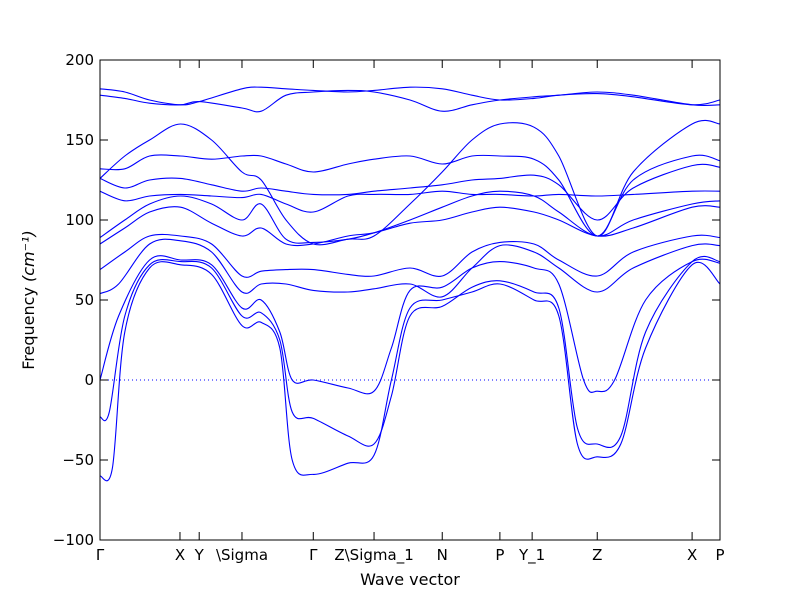 The width and height of the screenshot is (800, 600). What do you see at coordinates (28, 328) in the screenshot?
I see `y-axis-label-text: Frequency` at bounding box center [28, 328].